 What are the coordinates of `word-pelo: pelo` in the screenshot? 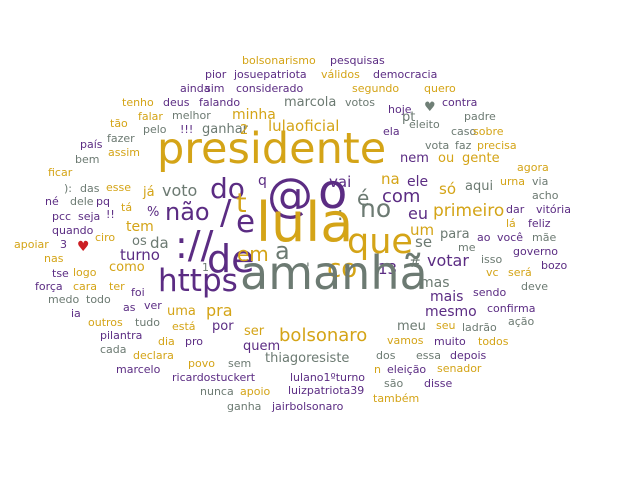 It's located at (155, 129).